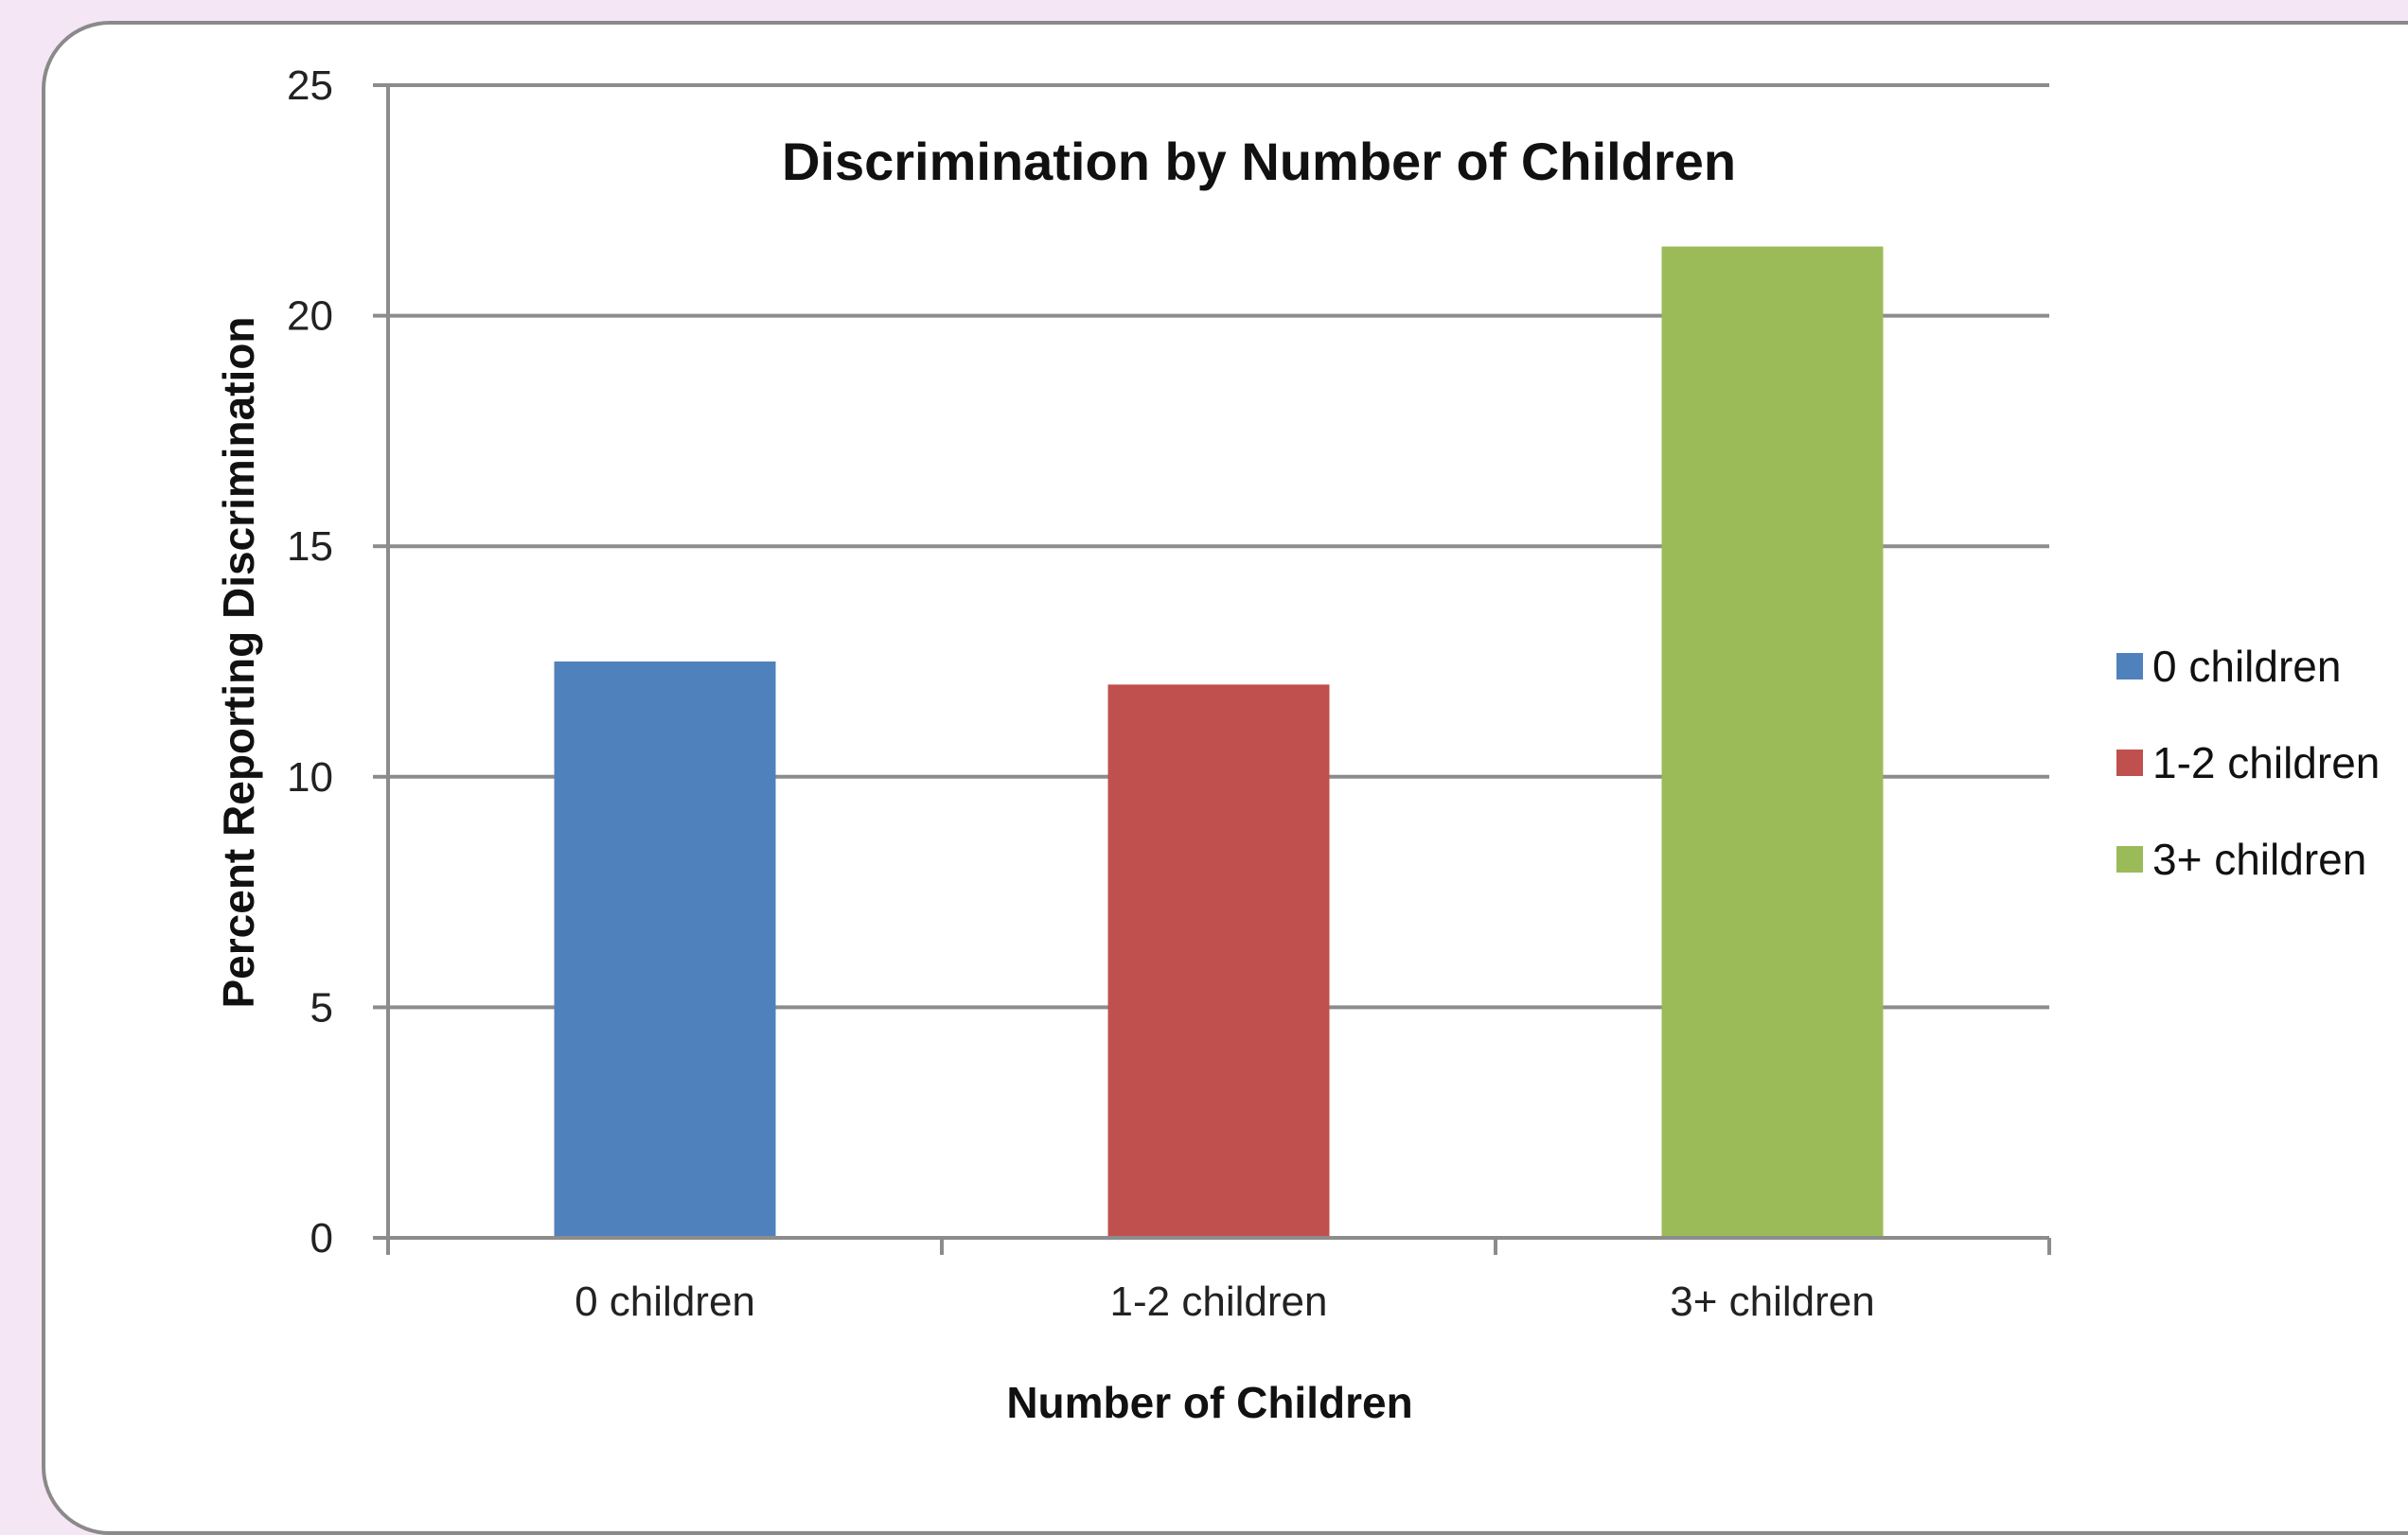 The width and height of the screenshot is (2408, 1535). What do you see at coordinates (310, 777) in the screenshot?
I see `y-tick-label: 10` at bounding box center [310, 777].